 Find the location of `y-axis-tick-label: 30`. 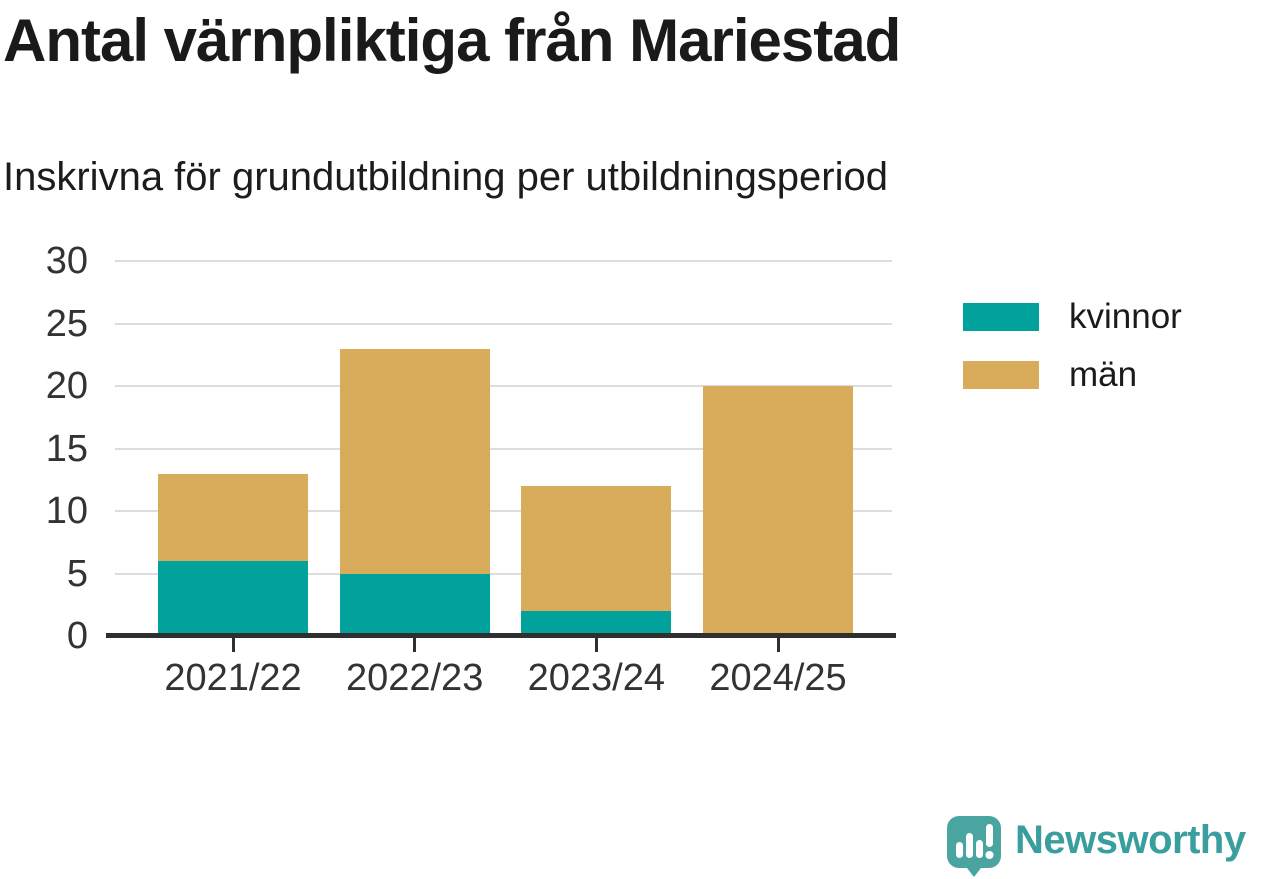

y-axis-tick-label: 30 is located at coordinates (66, 261).